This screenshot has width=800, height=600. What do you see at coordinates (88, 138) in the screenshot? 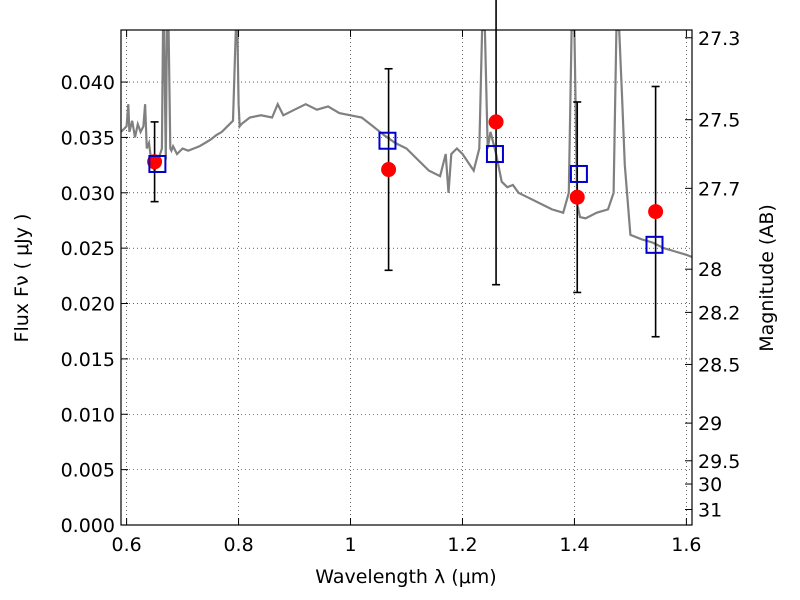
I see `y-tick-label: 0.035` at bounding box center [88, 138].